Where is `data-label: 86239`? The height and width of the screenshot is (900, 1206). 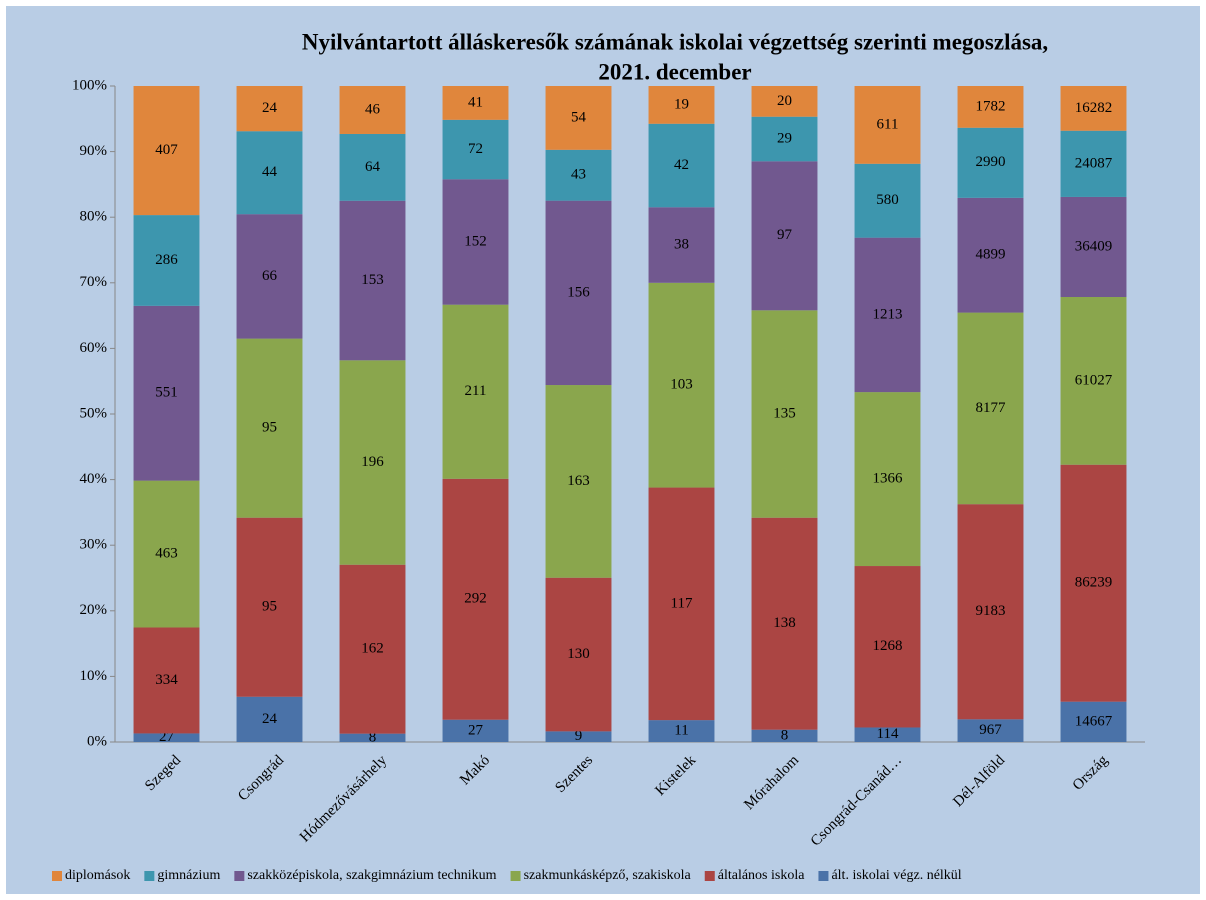 data-label: 86239 is located at coordinates (1094, 583).